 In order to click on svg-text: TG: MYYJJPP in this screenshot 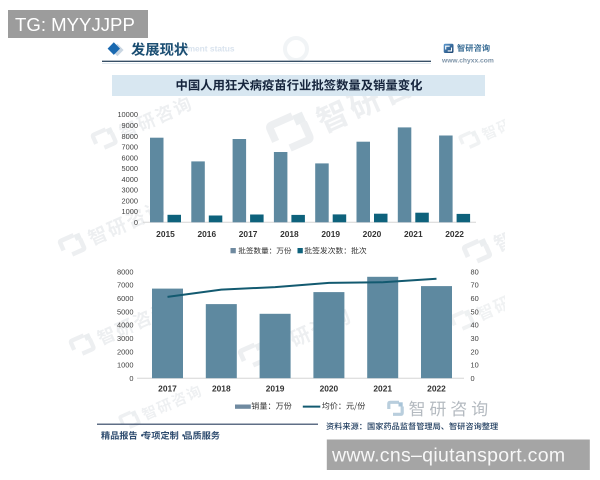, I will do `click(75, 24)`.